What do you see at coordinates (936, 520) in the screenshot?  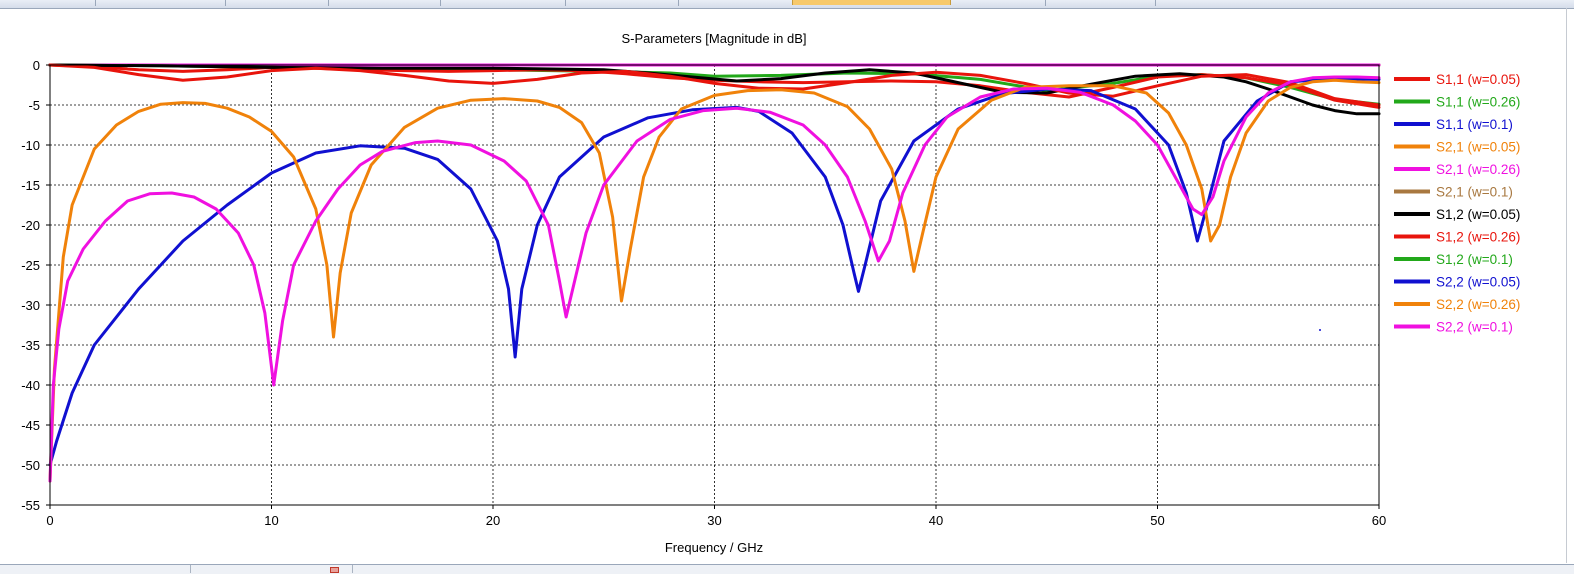 I see `x-tick-label: 40` at bounding box center [936, 520].